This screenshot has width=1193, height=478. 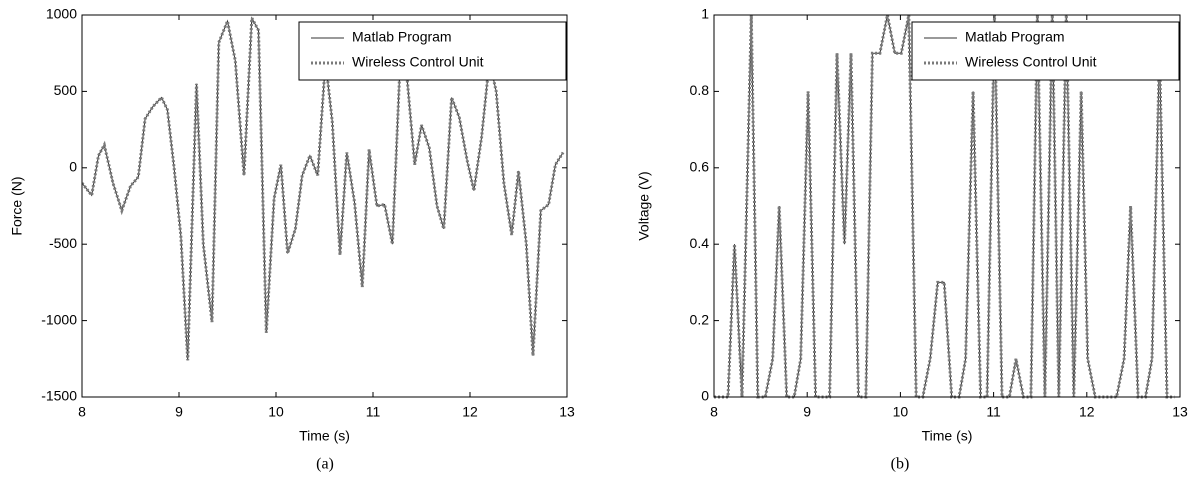 I want to click on y-tick-label: -1500, so click(x=59, y=396).